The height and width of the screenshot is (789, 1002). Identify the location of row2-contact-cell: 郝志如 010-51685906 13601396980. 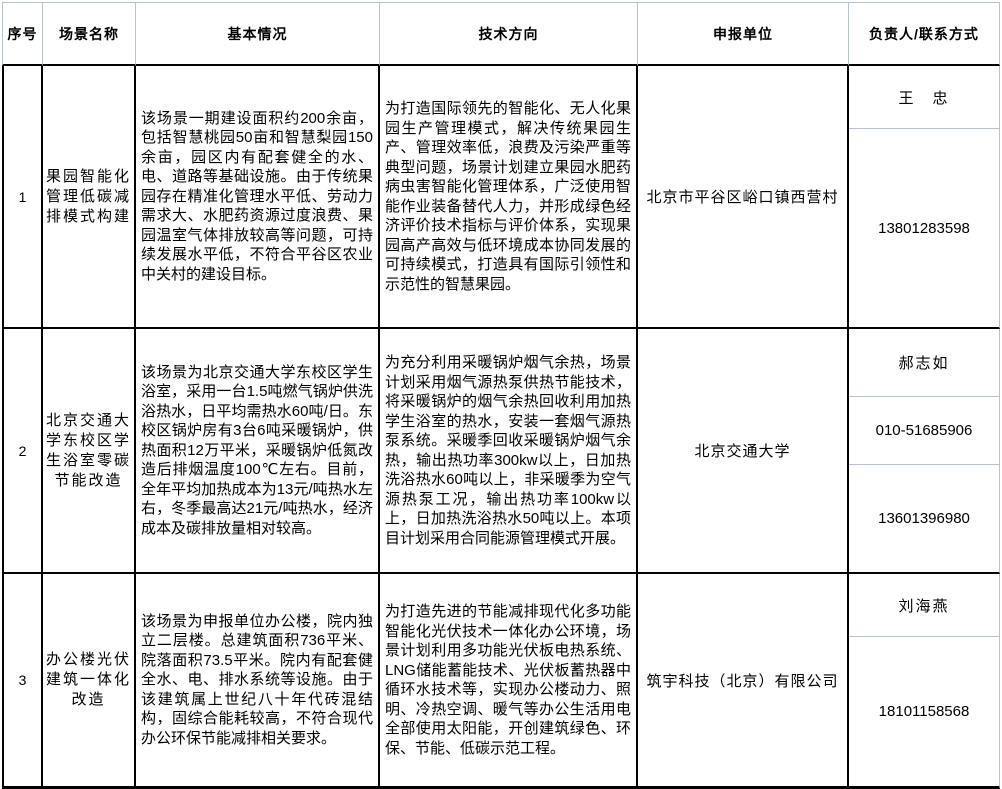
(924, 451).